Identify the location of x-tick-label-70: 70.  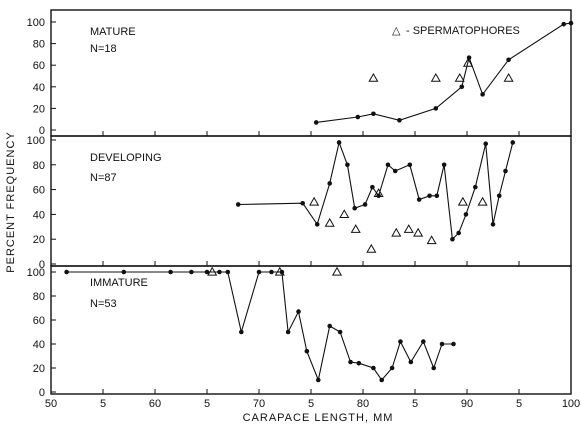
(259, 404).